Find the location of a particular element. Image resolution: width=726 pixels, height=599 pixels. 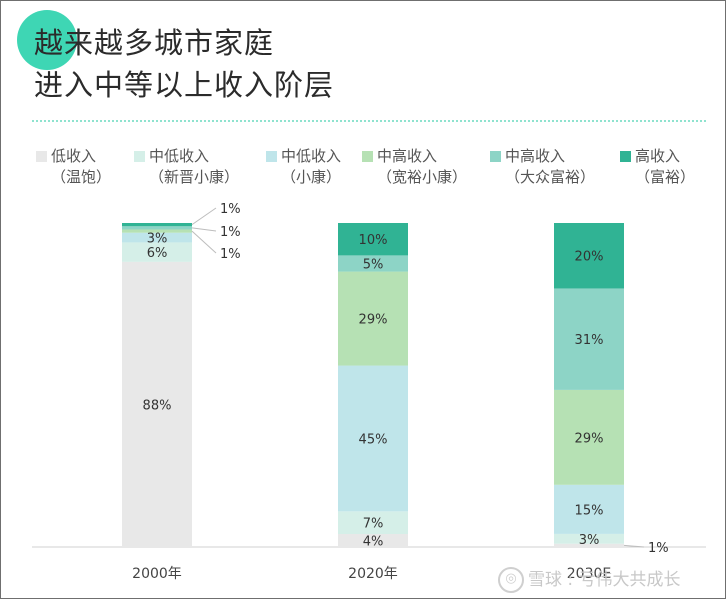

data-label: 20% is located at coordinates (589, 257).